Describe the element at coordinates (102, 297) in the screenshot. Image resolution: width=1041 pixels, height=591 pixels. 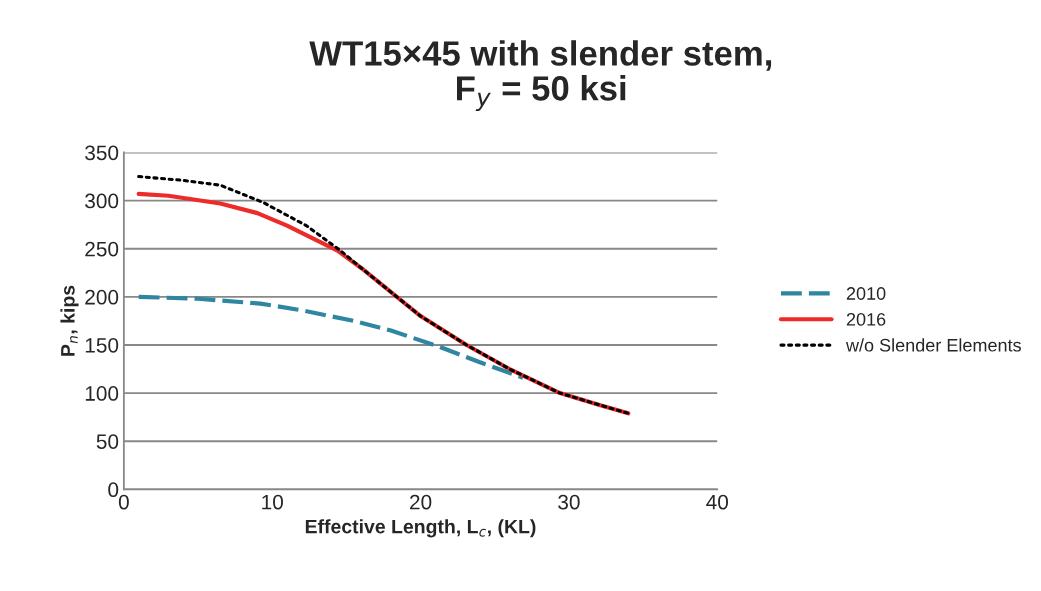
I see `y-tick-label: 200` at that location.